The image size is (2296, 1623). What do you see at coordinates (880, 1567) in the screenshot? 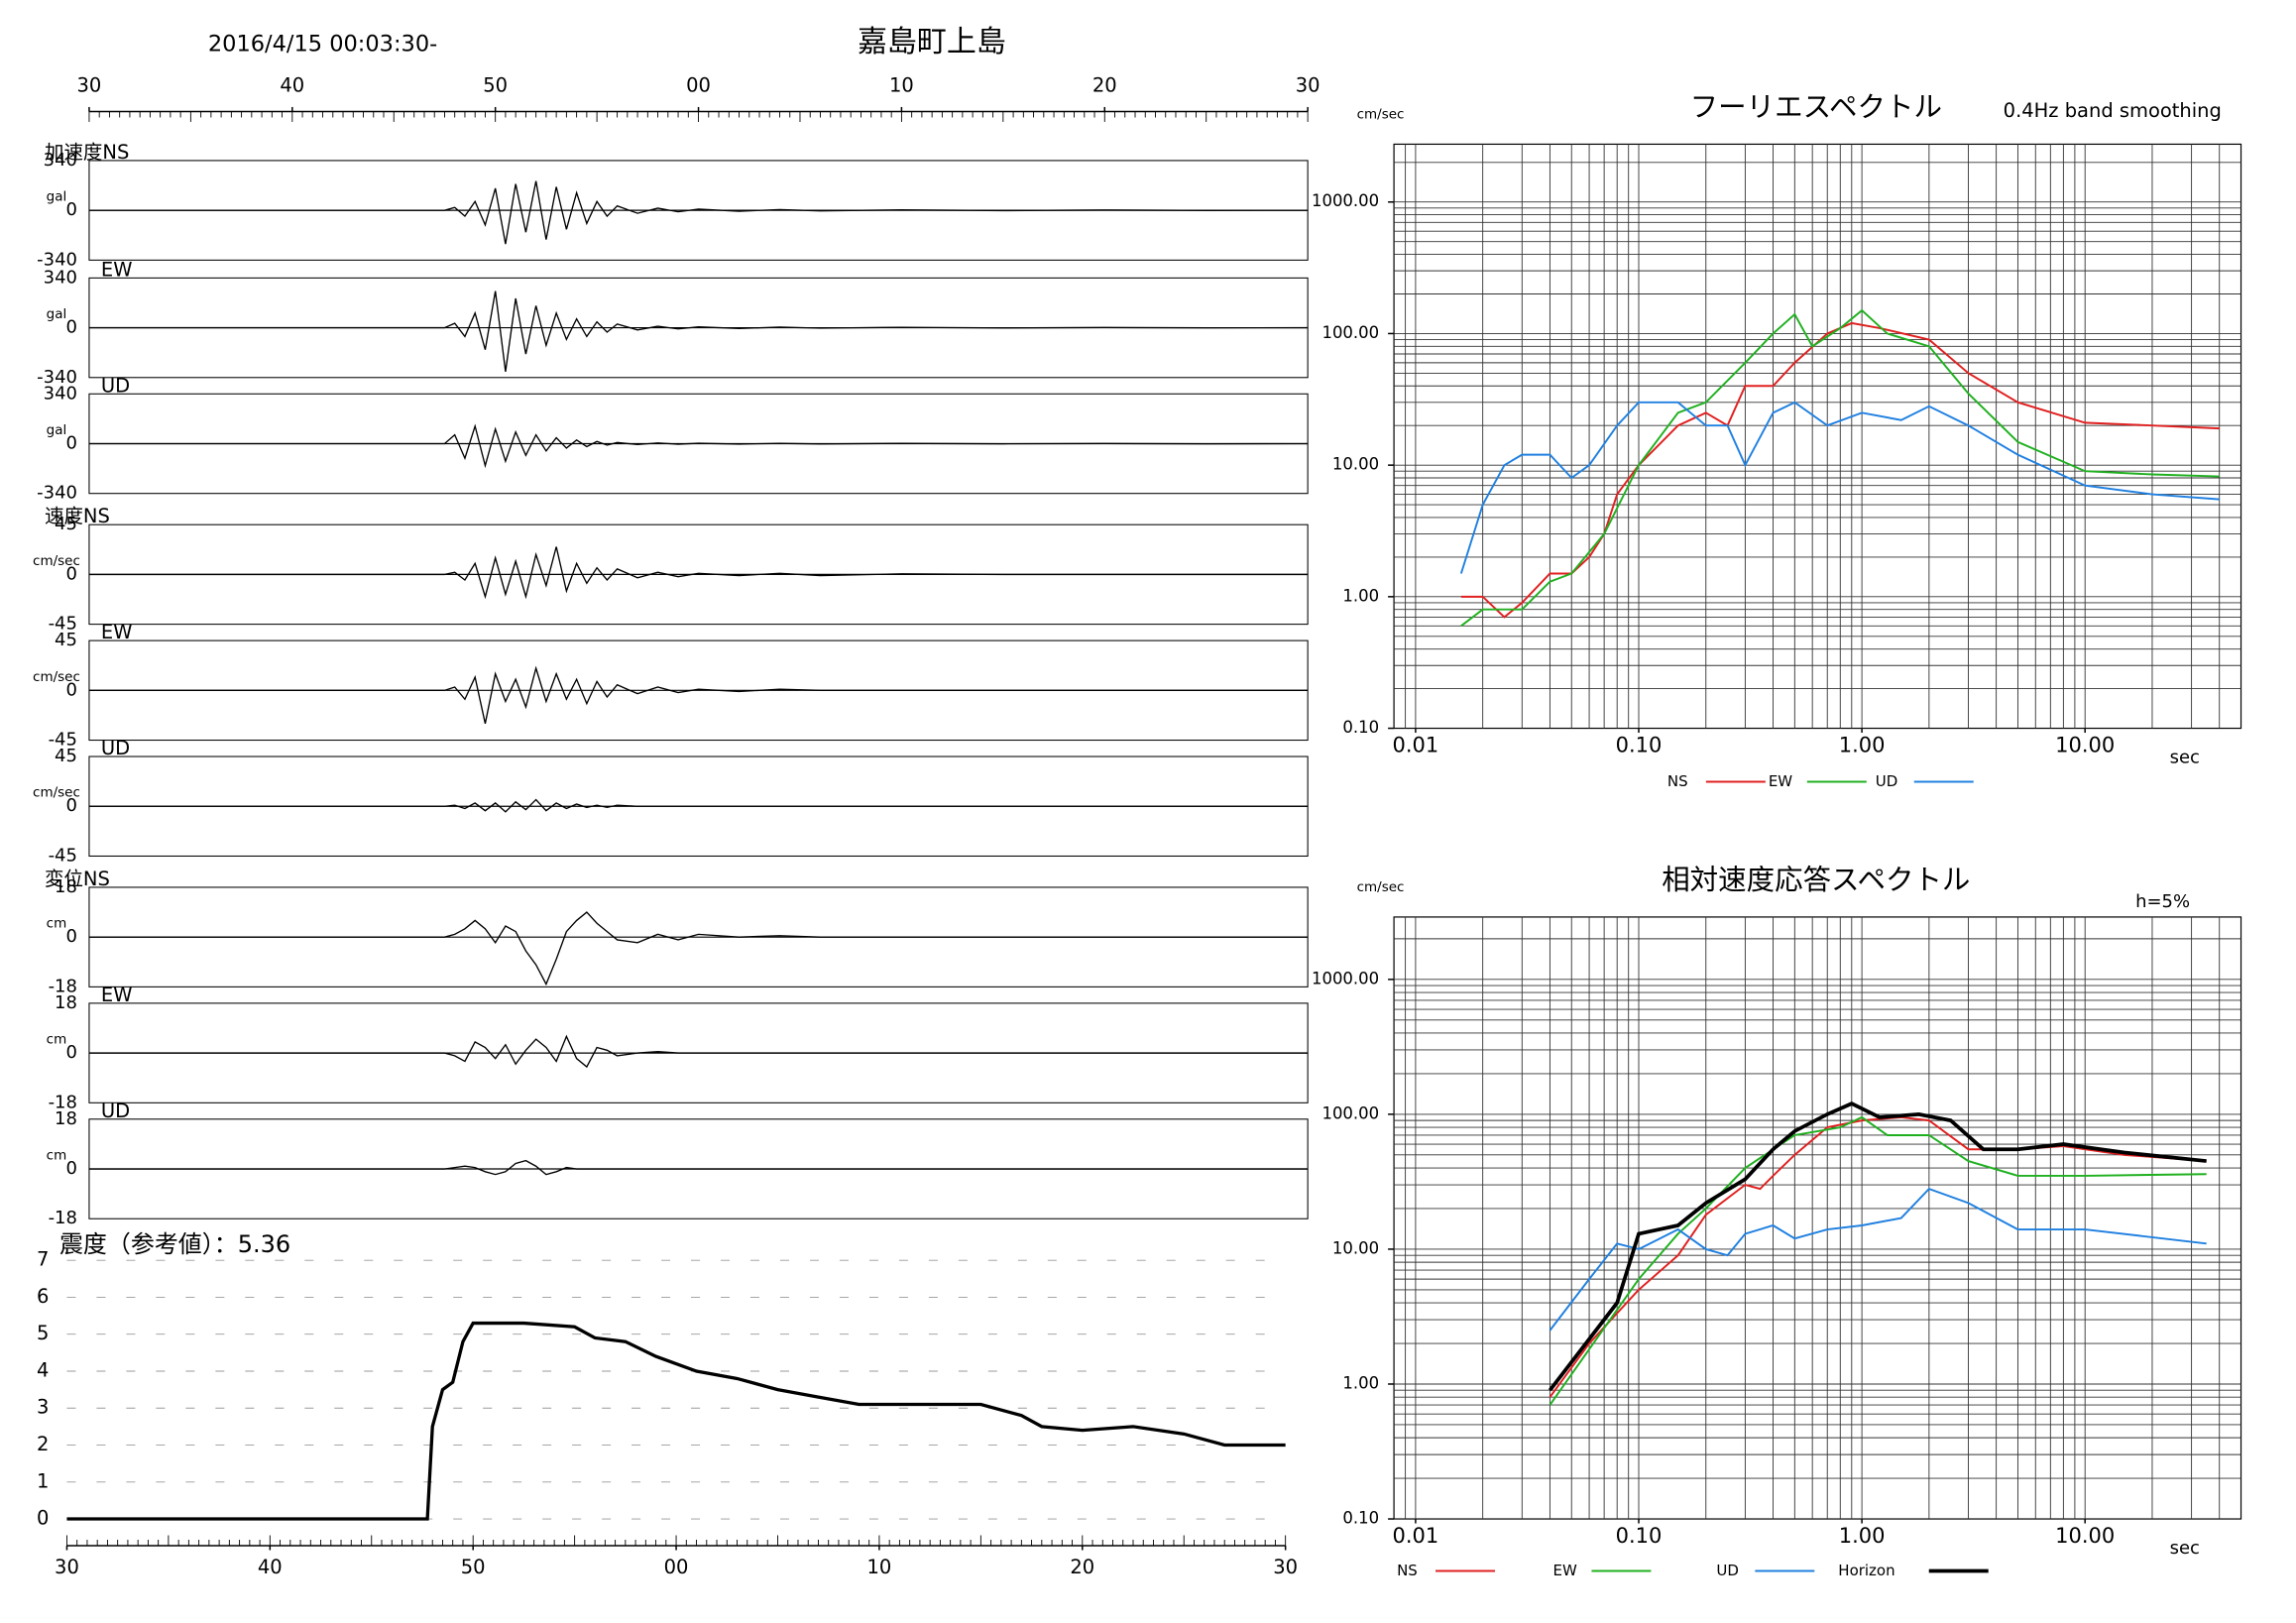
I see `x-tick-label: 10` at bounding box center [880, 1567].